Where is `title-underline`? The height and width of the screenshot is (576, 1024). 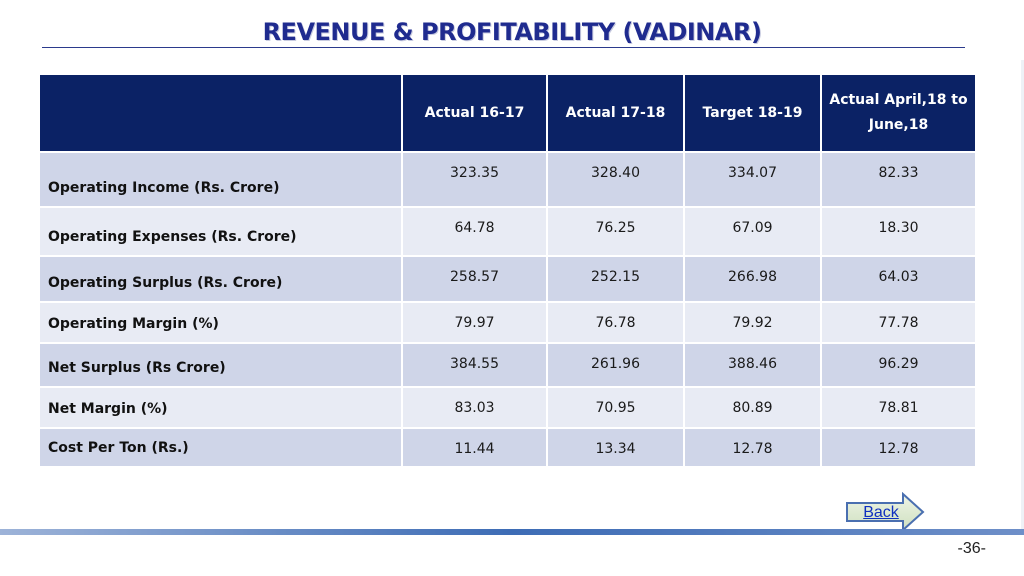
title-underline is located at coordinates (503, 47).